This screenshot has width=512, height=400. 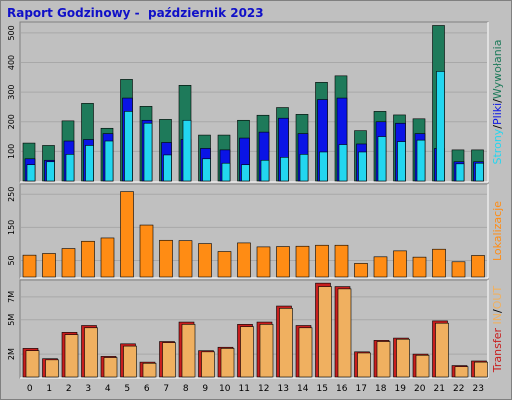 What do you see at coordinates (49, 389) in the screenshot?
I see `xtick-label: 1` at bounding box center [49, 389].